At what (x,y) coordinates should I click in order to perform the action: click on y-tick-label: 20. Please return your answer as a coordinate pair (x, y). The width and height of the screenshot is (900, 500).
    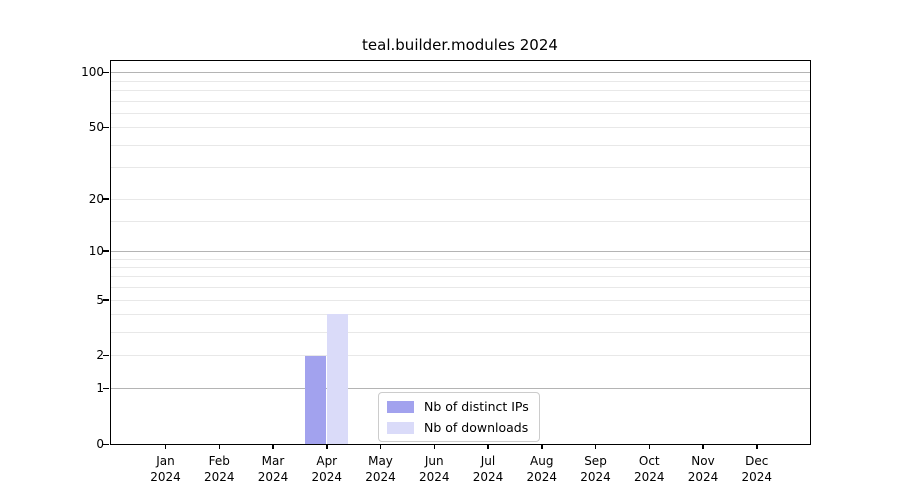
    Looking at the image, I should click on (96, 198).